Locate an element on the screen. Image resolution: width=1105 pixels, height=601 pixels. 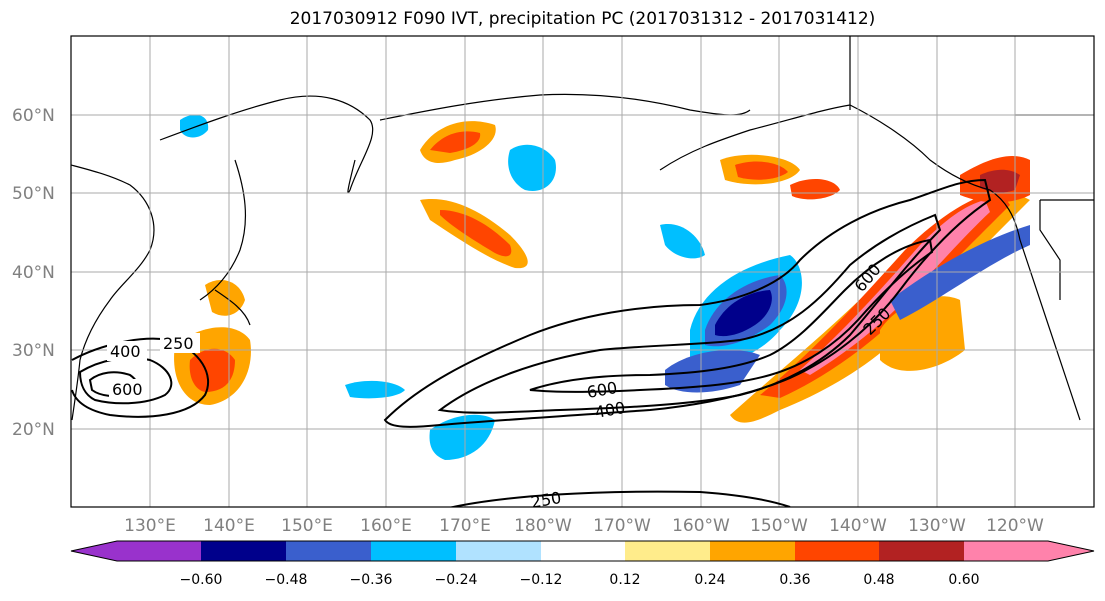
colorbar-tick: 0.12 is located at coordinates (624, 580).